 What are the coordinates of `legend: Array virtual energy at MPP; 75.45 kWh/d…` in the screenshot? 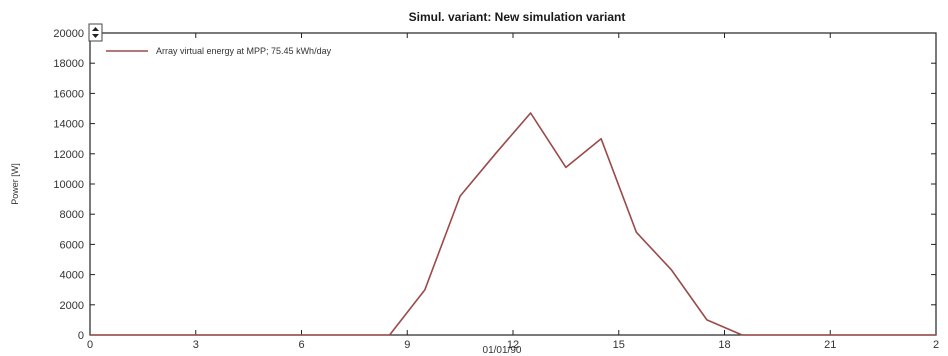 It's located at (219, 51).